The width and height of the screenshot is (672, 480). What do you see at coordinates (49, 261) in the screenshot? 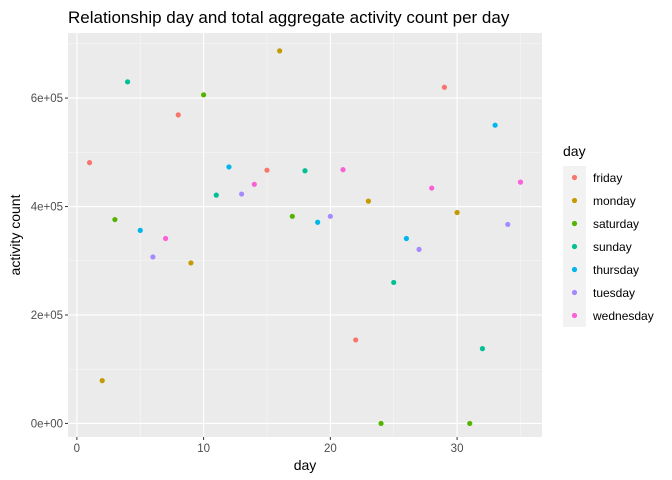
I see `y-axis: 0e+00 2e+05 4e+05 6e+05` at bounding box center [49, 261].